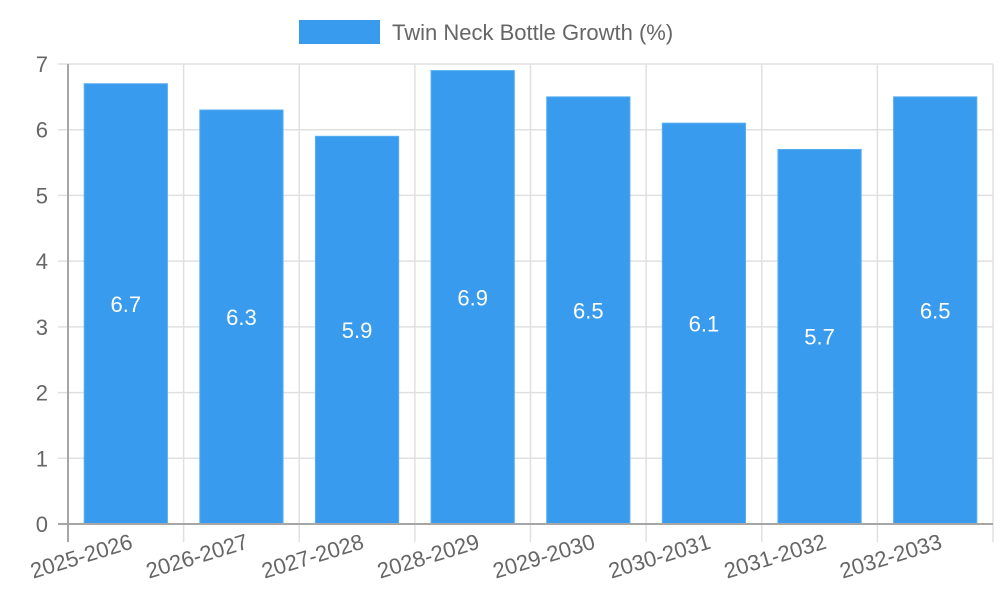 Image resolution: width=1000 pixels, height=600 pixels. What do you see at coordinates (544, 556) in the screenshot?
I see `x-tick-label: 2029-2030` at bounding box center [544, 556].